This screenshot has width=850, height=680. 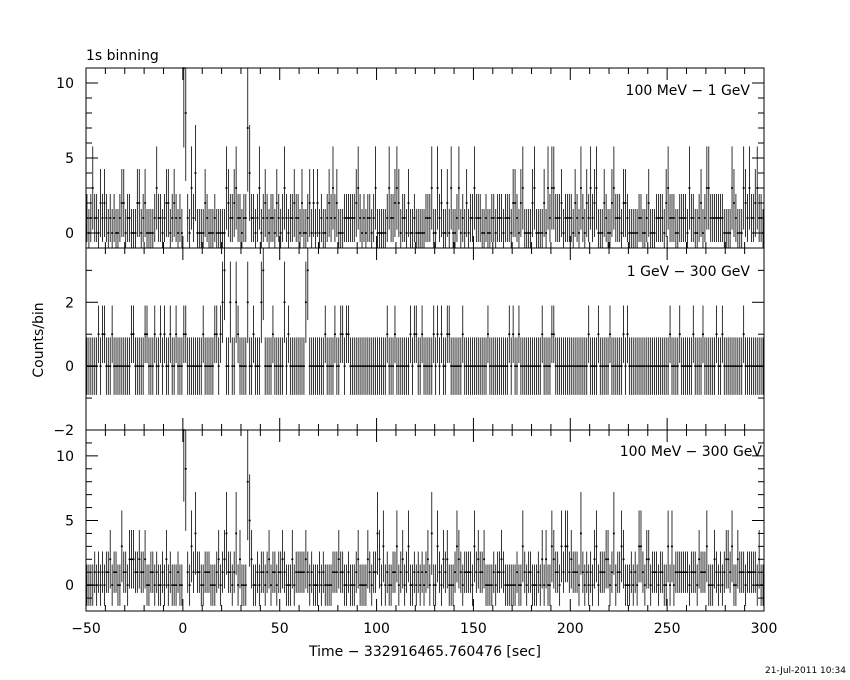 I want to click on panel-top-label: 100 MeV − 1 GeV, so click(x=688, y=91).